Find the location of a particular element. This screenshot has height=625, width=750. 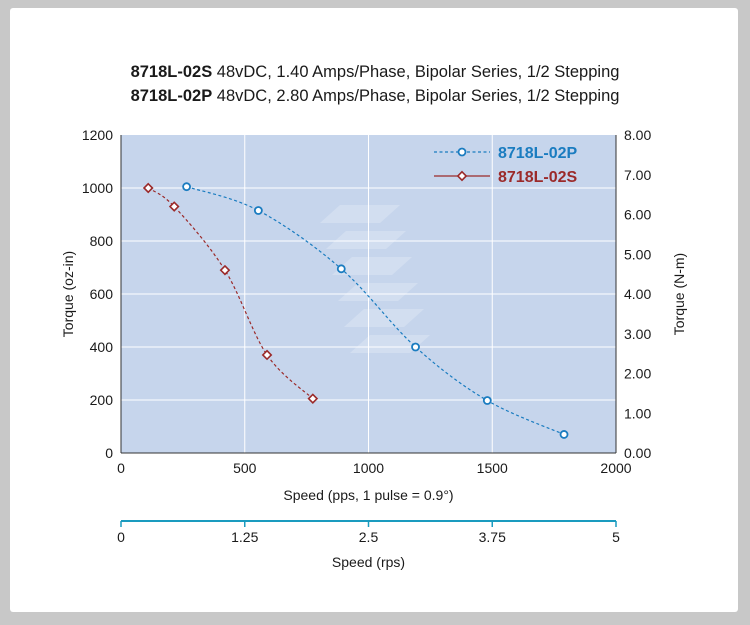

y-right-tick-label: 2.00 is located at coordinates (637, 374).